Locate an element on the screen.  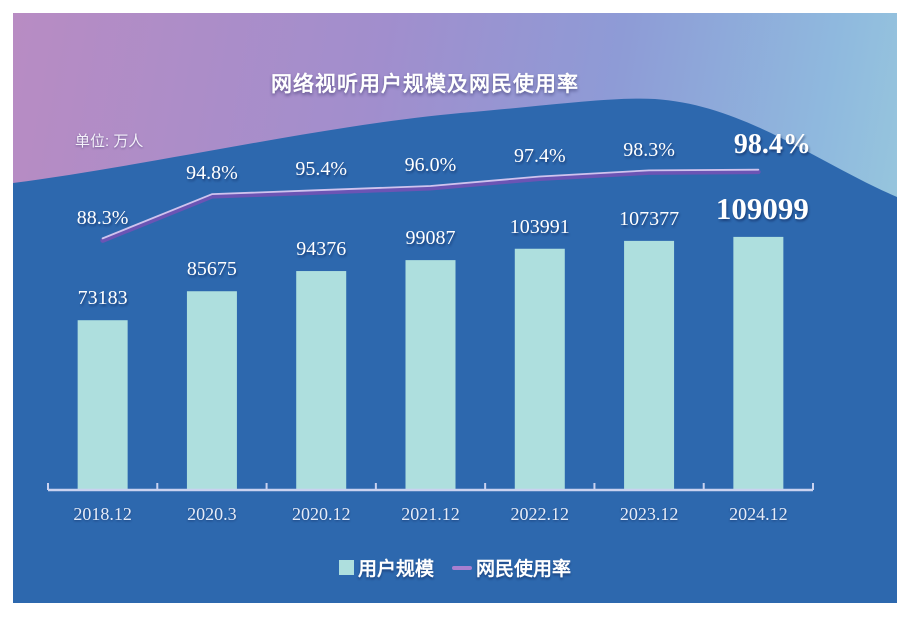
bar-value-label: 107377 is located at coordinates (649, 218).